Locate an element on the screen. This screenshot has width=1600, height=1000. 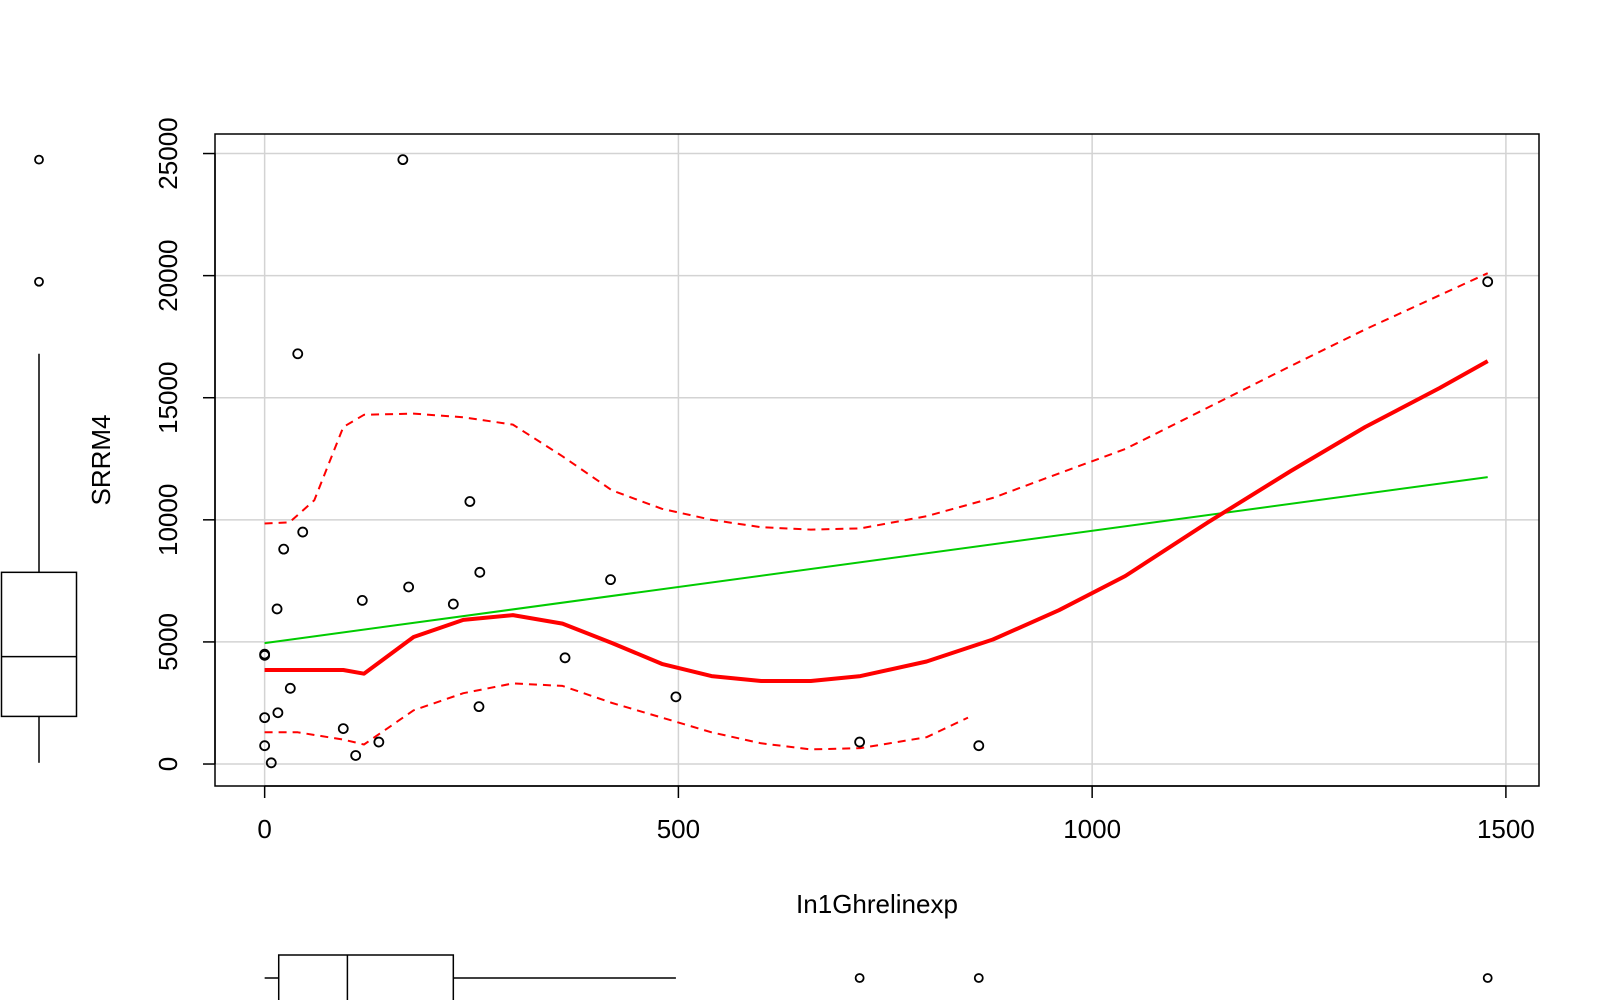
y-tick-label-1: 5000 is located at coordinates (168, 642).